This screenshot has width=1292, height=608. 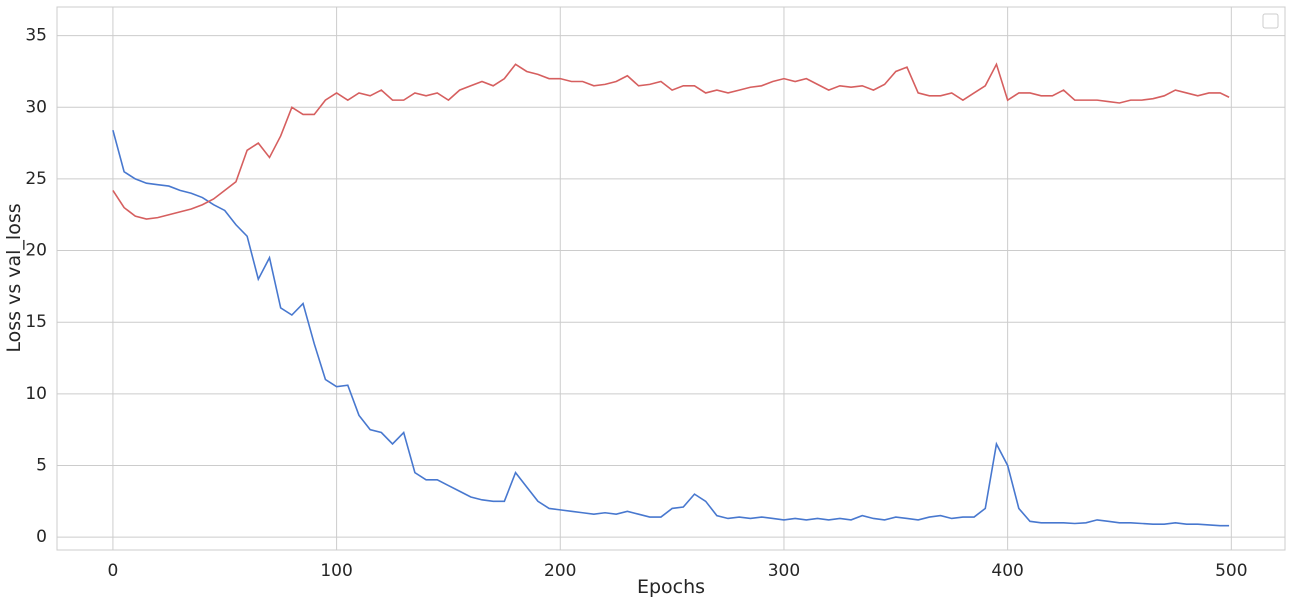 What do you see at coordinates (336, 571) in the screenshot?
I see `x-tick-label: 100` at bounding box center [336, 571].